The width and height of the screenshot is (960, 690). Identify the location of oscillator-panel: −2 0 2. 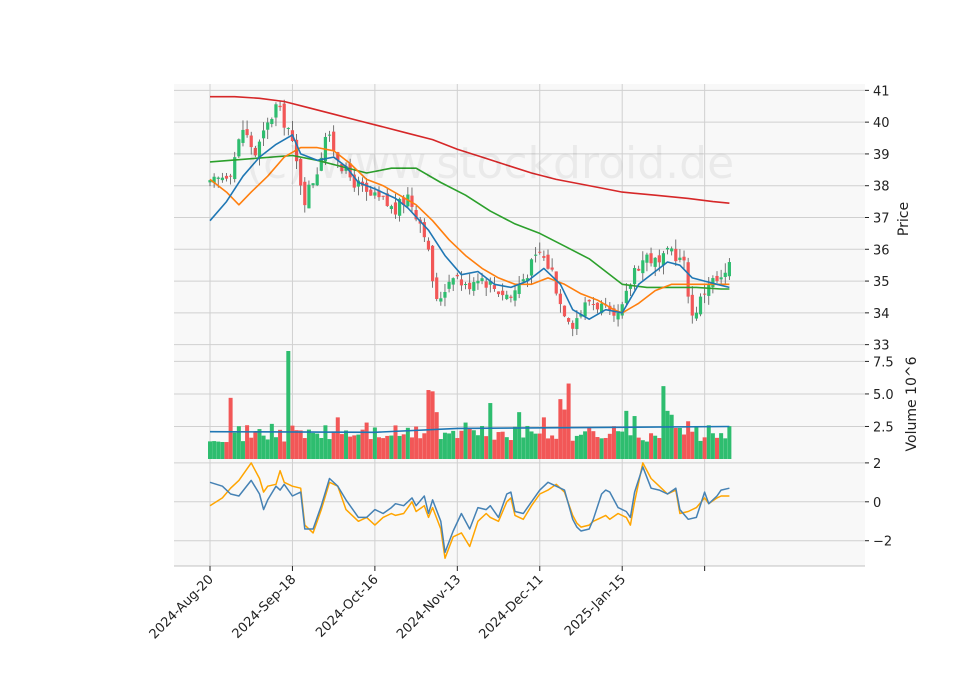
(533, 511).